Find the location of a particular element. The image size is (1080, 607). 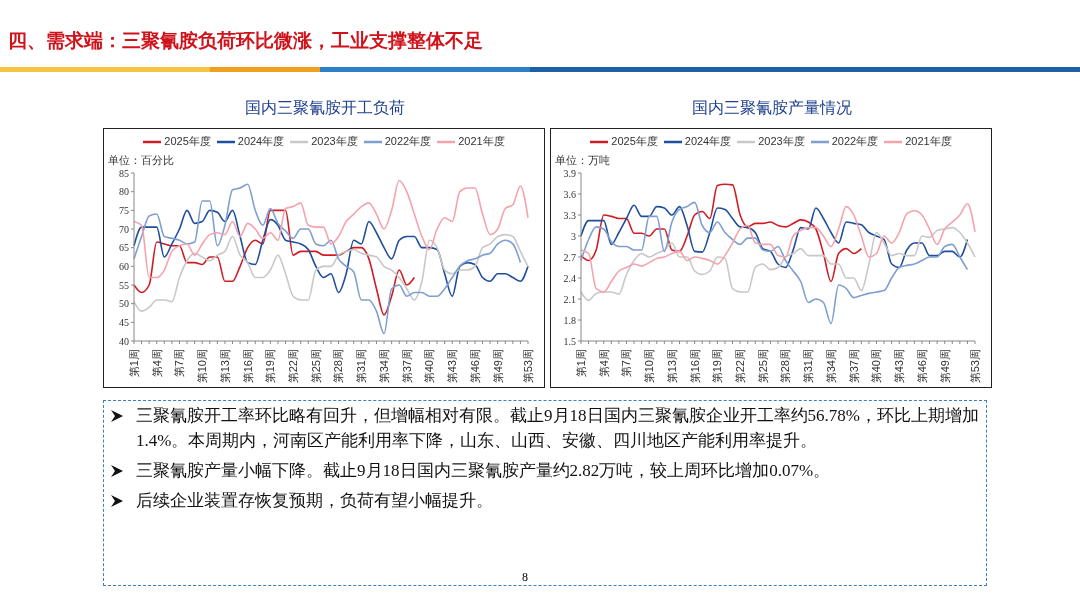

y-tick-label: 65 is located at coordinates (124, 248).